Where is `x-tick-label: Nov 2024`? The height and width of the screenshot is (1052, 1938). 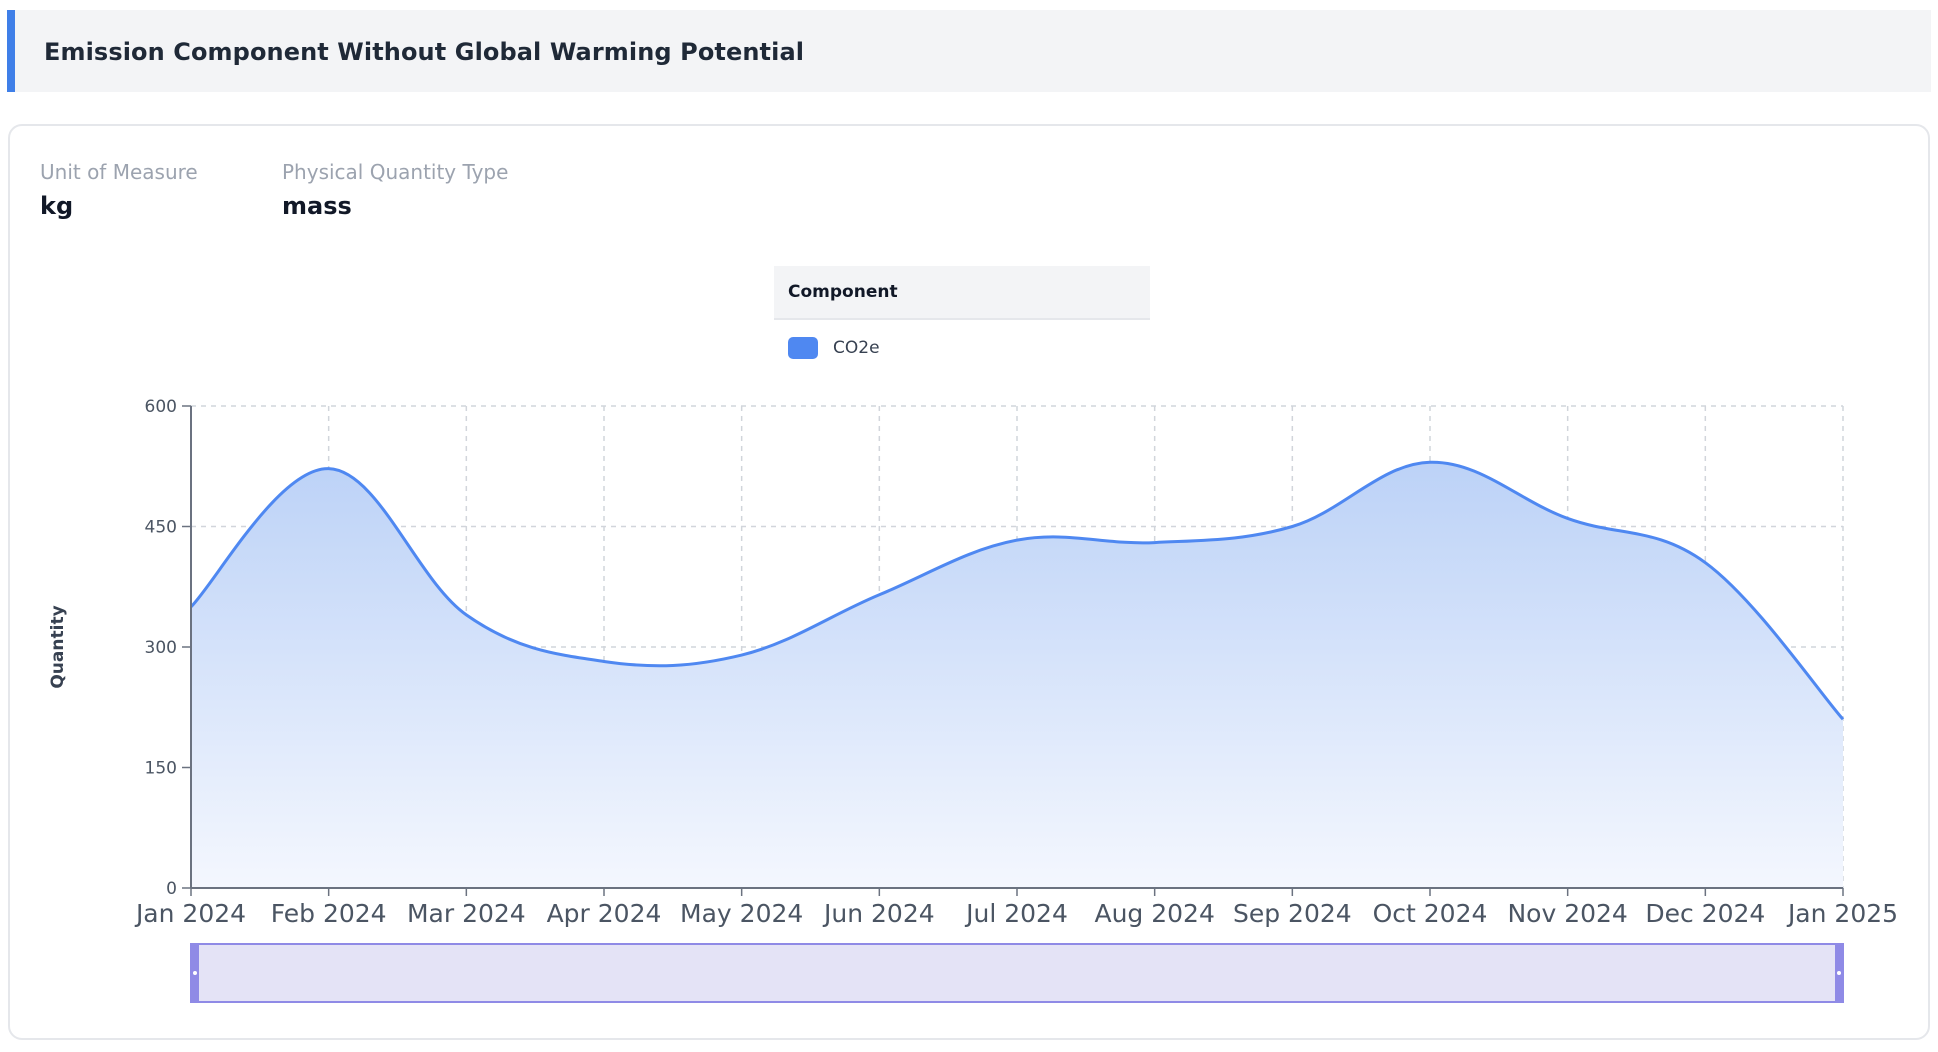
x-tick-label: Nov 2024 is located at coordinates (1567, 913).